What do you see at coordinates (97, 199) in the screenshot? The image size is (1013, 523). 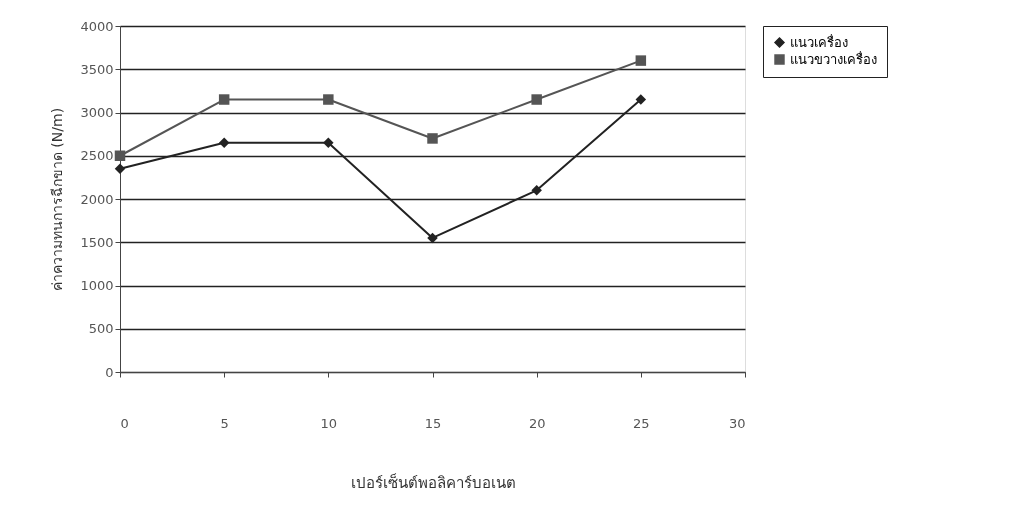 I see `y-tick-label: 2000` at bounding box center [97, 199].